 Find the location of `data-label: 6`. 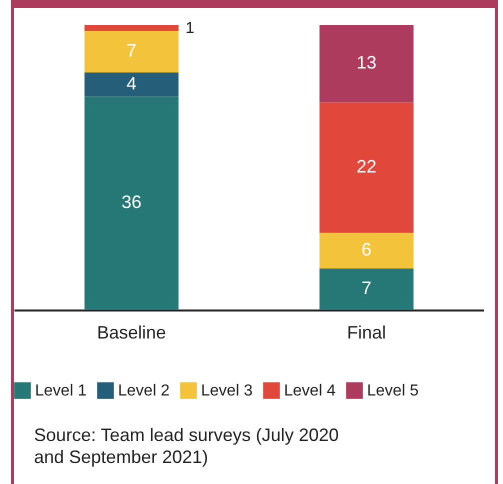

data-label: 6 is located at coordinates (366, 250).